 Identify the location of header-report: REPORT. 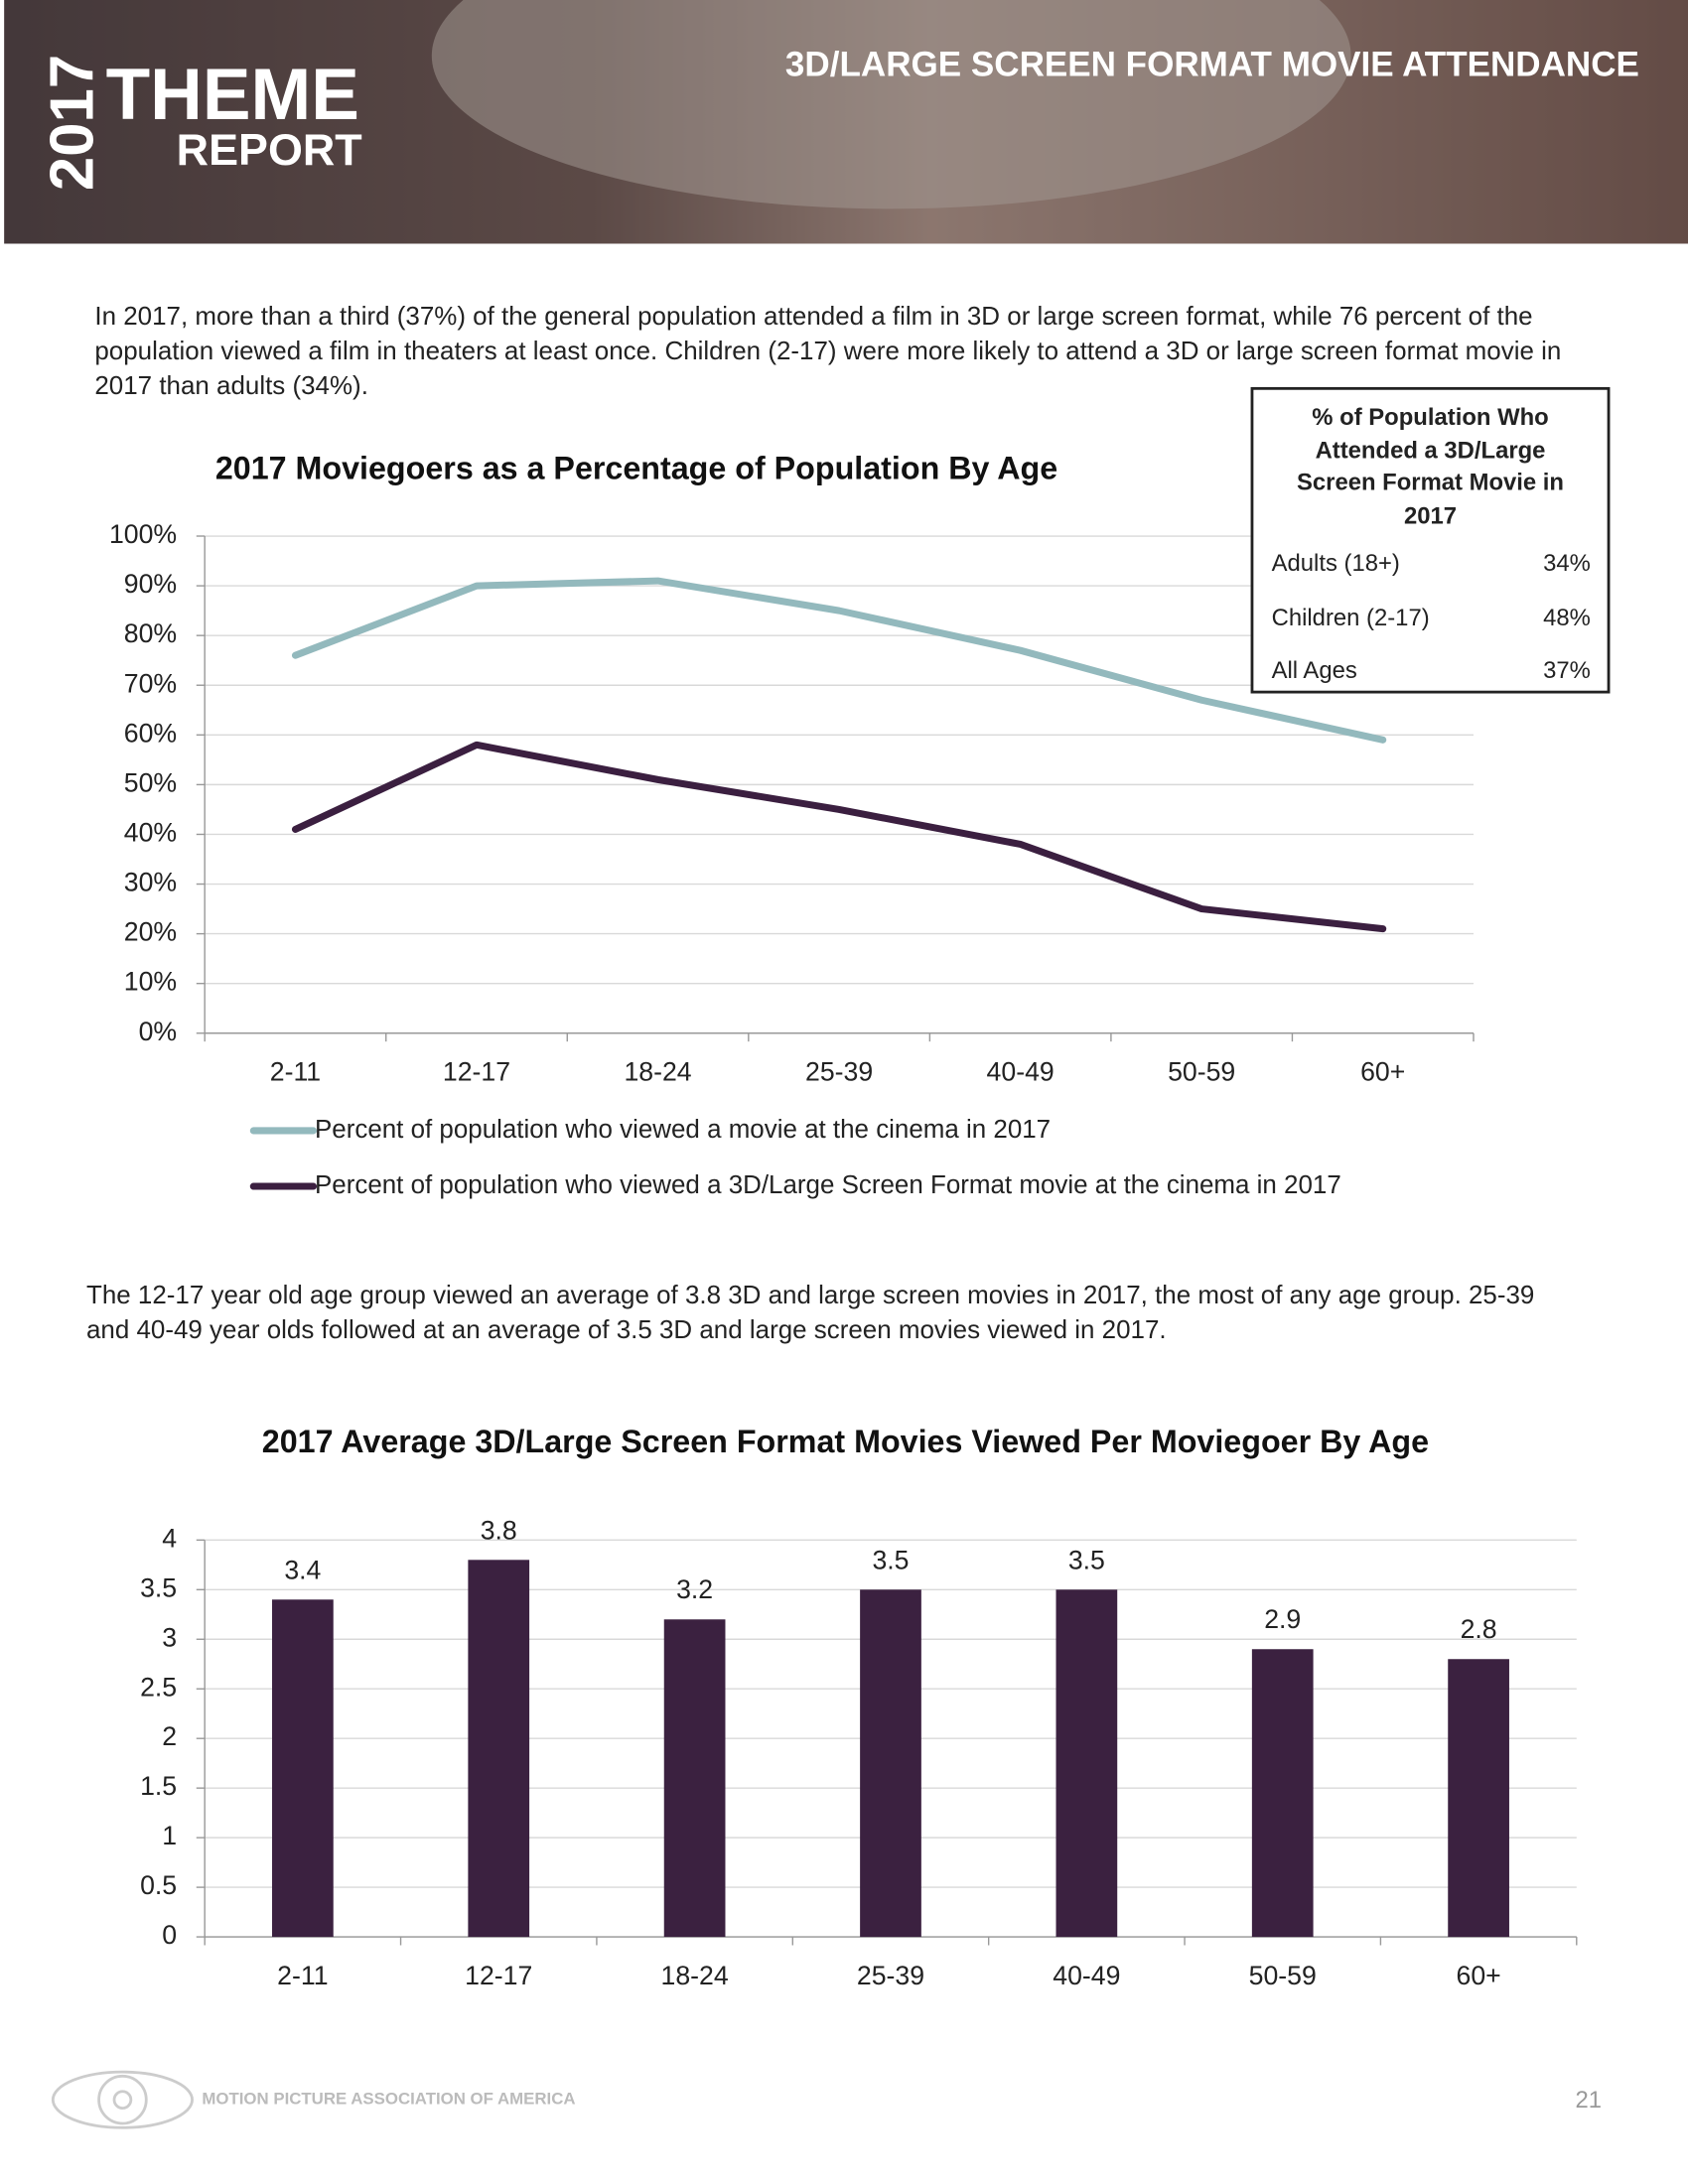
(269, 149).